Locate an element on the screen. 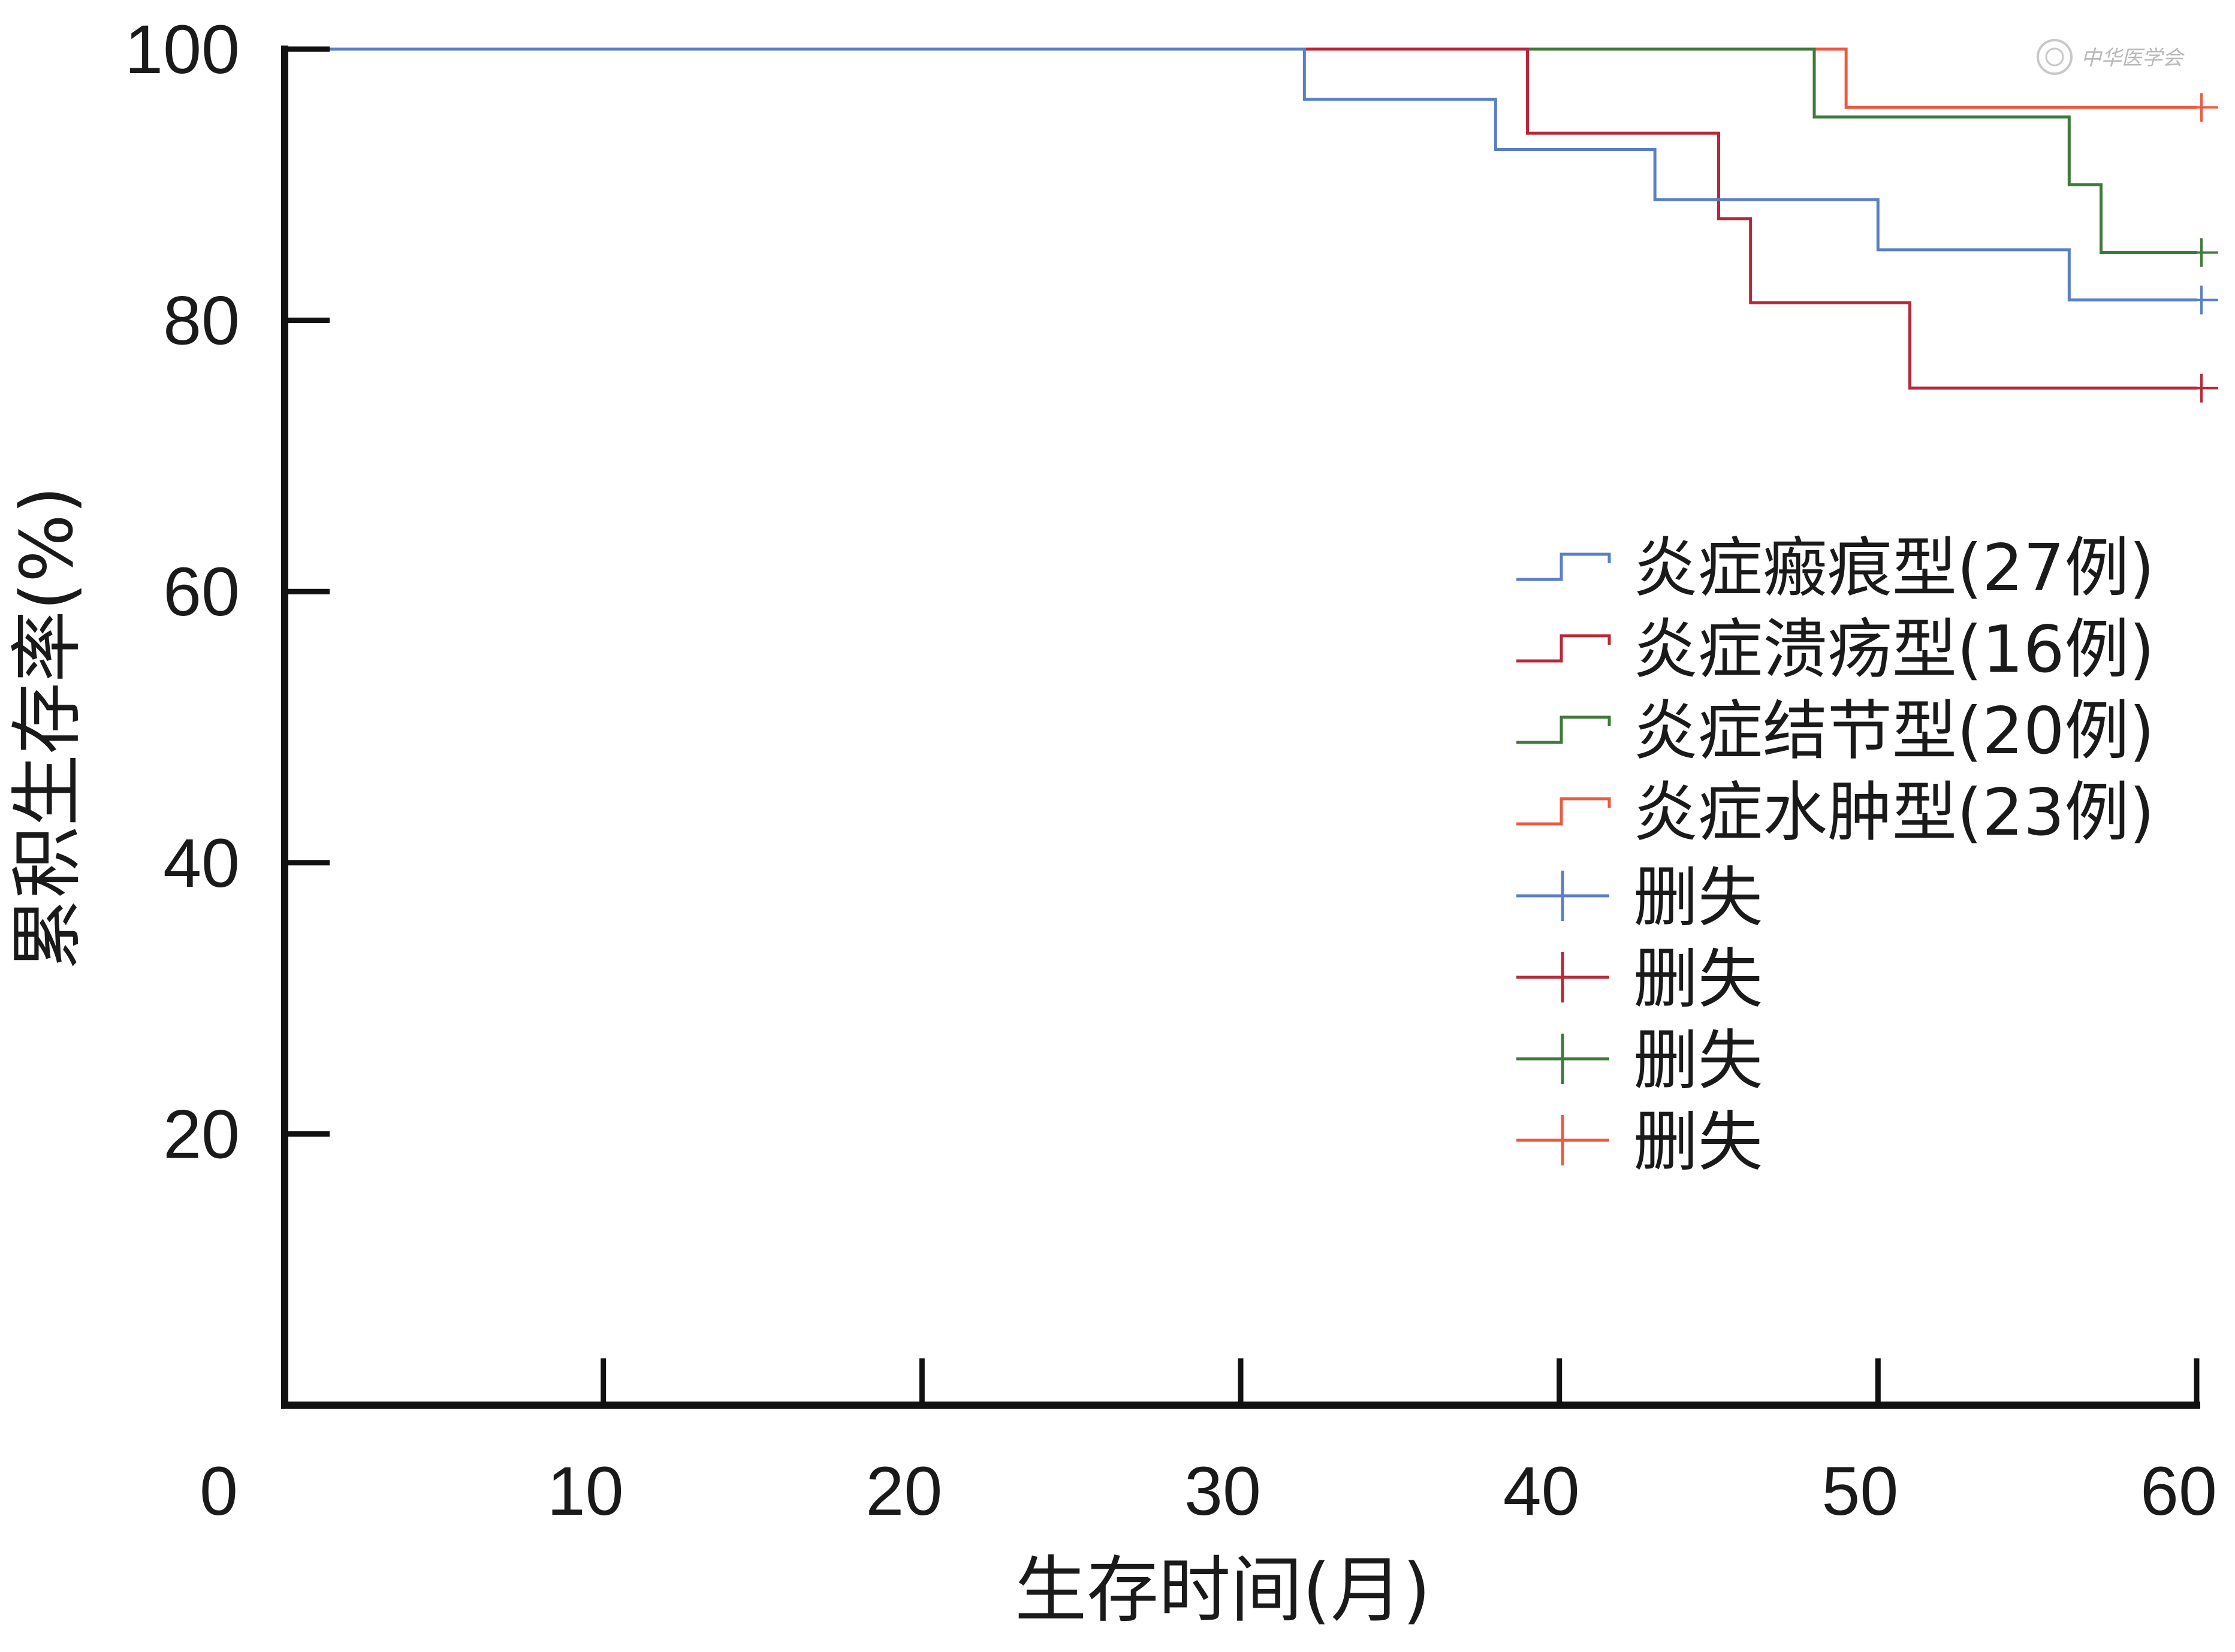 The width and height of the screenshot is (2235, 1652). legend-label: 炎症溃疡型(16例) is located at coordinates (1894, 649).